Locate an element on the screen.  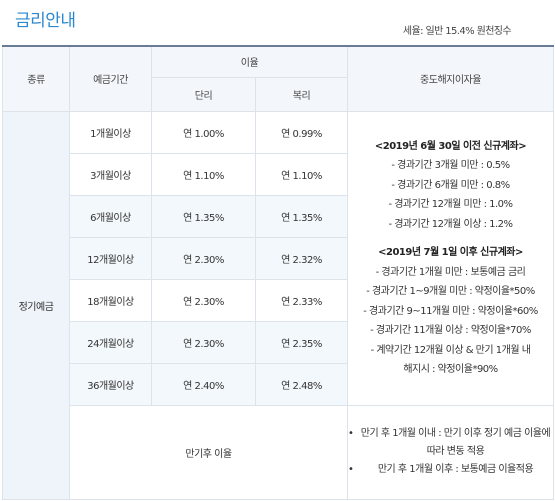
compound-rate-cell: 연 2.35% is located at coordinates (301, 342).